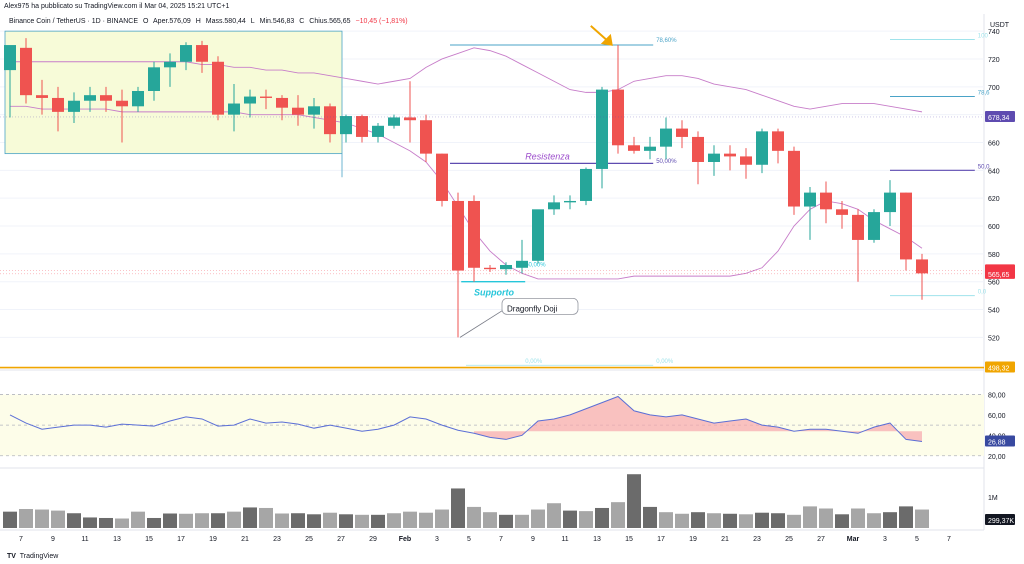 Image resolution: width=1024 pixels, height=564 pixels. What do you see at coordinates (39, 556) in the screenshot?
I see `tradingview-logo-text: TradingView` at bounding box center [39, 556].